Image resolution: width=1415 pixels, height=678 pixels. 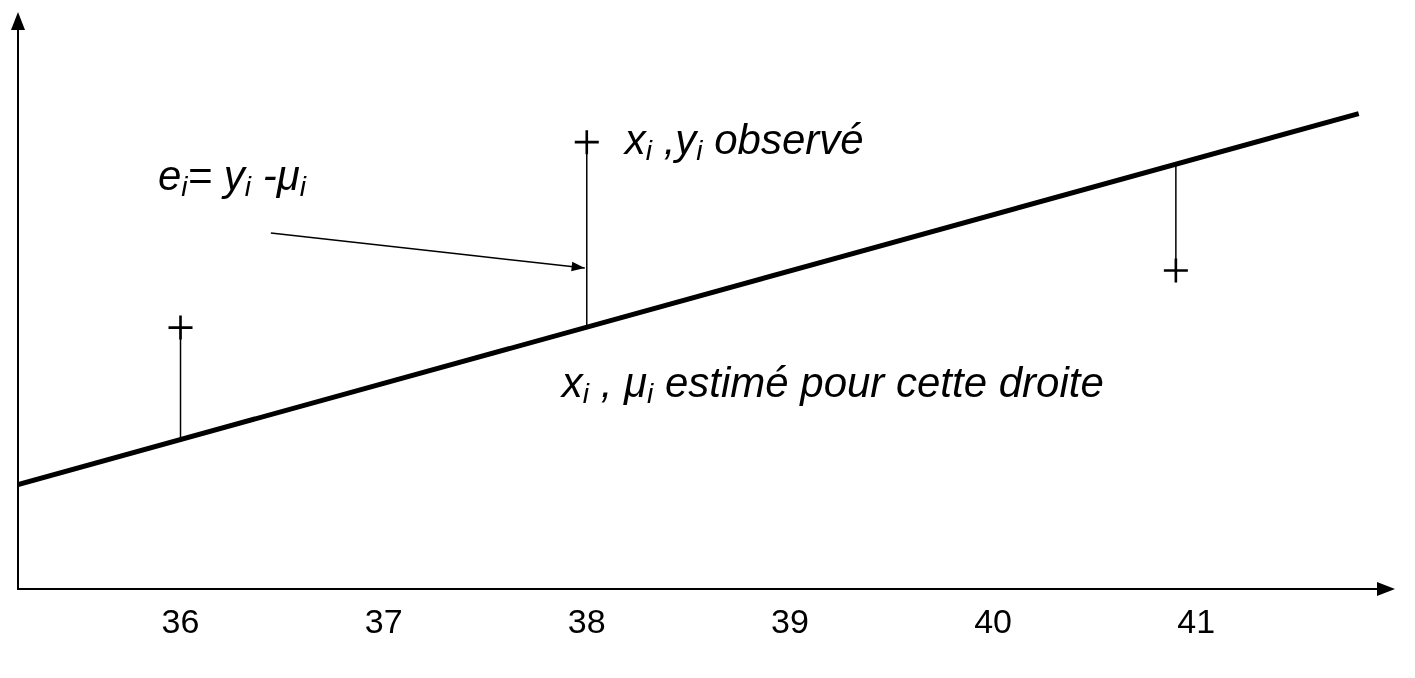 What do you see at coordinates (993, 620) in the screenshot?
I see `x-tick-label: 40` at bounding box center [993, 620].